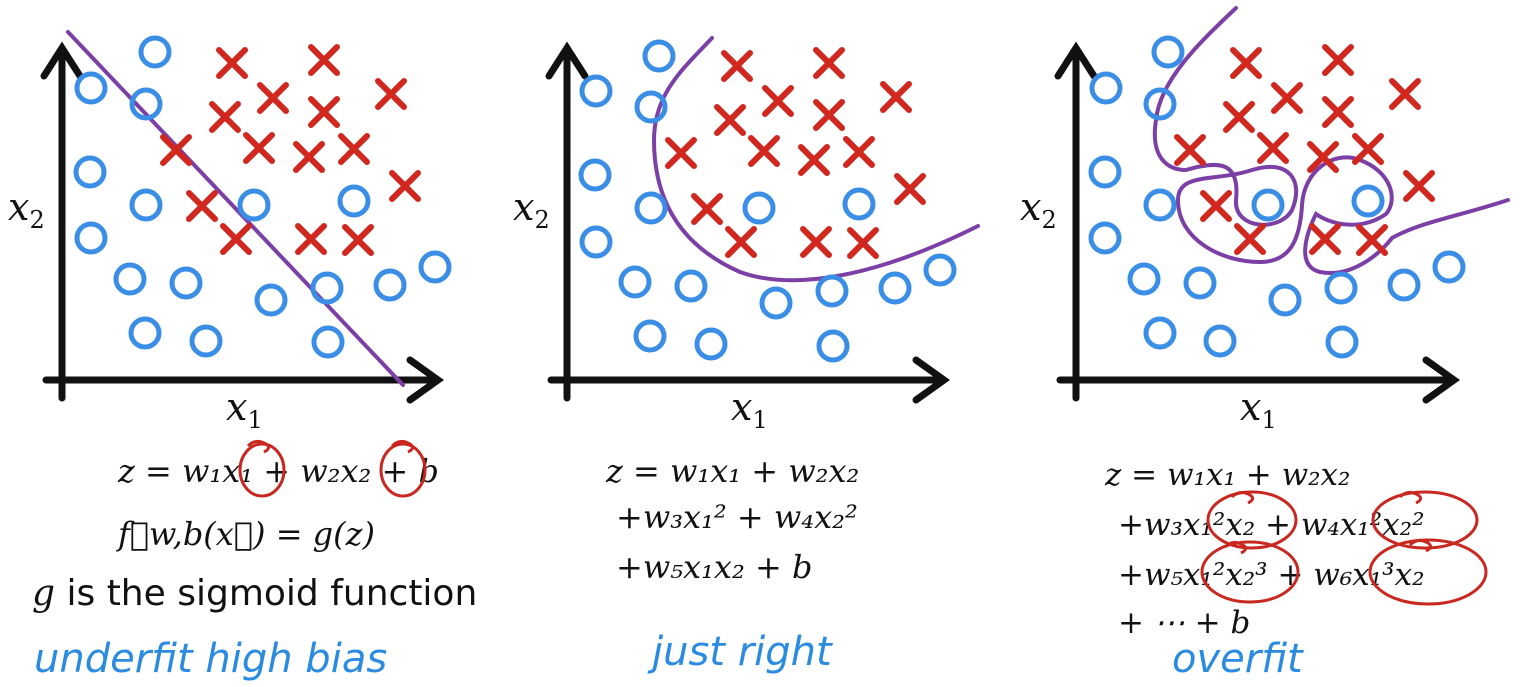  I want to click on equation-line: +w₃x₁²x₂ + w₄x₁²x₂², so click(1271, 525).